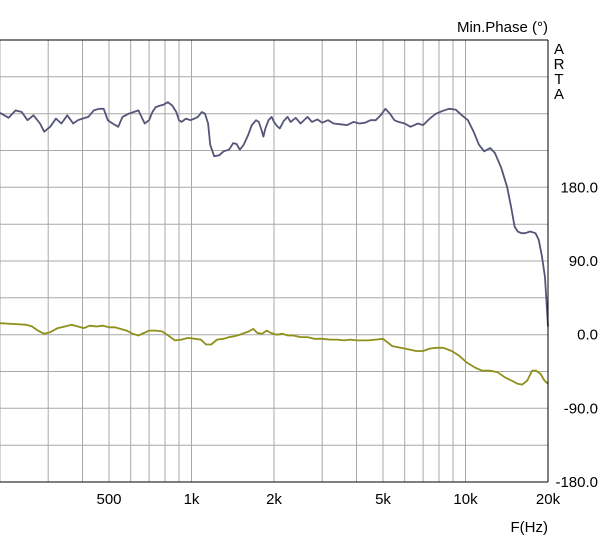  What do you see at coordinates (583, 261) in the screenshot?
I see `y-tick-label: 90.0` at bounding box center [583, 261].